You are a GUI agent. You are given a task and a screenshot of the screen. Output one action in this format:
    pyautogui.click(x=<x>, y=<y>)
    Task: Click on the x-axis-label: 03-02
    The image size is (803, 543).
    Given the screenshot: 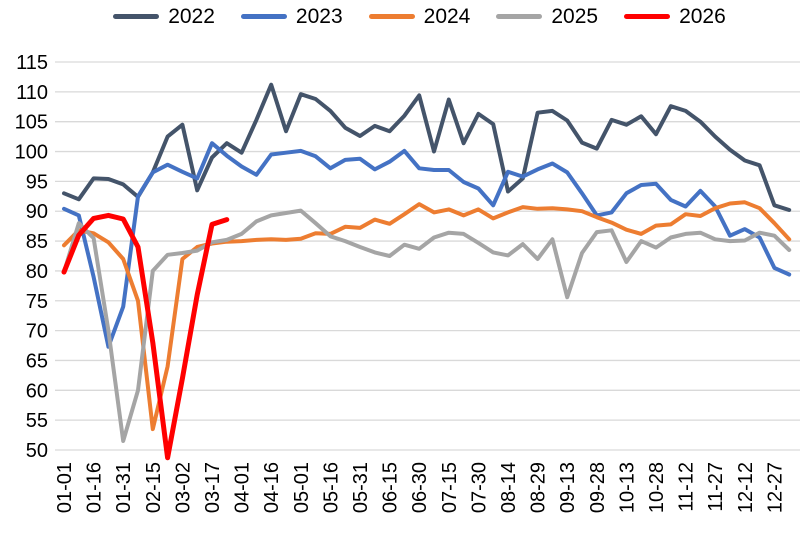 What is the action you would take?
    pyautogui.click(x=183, y=487)
    